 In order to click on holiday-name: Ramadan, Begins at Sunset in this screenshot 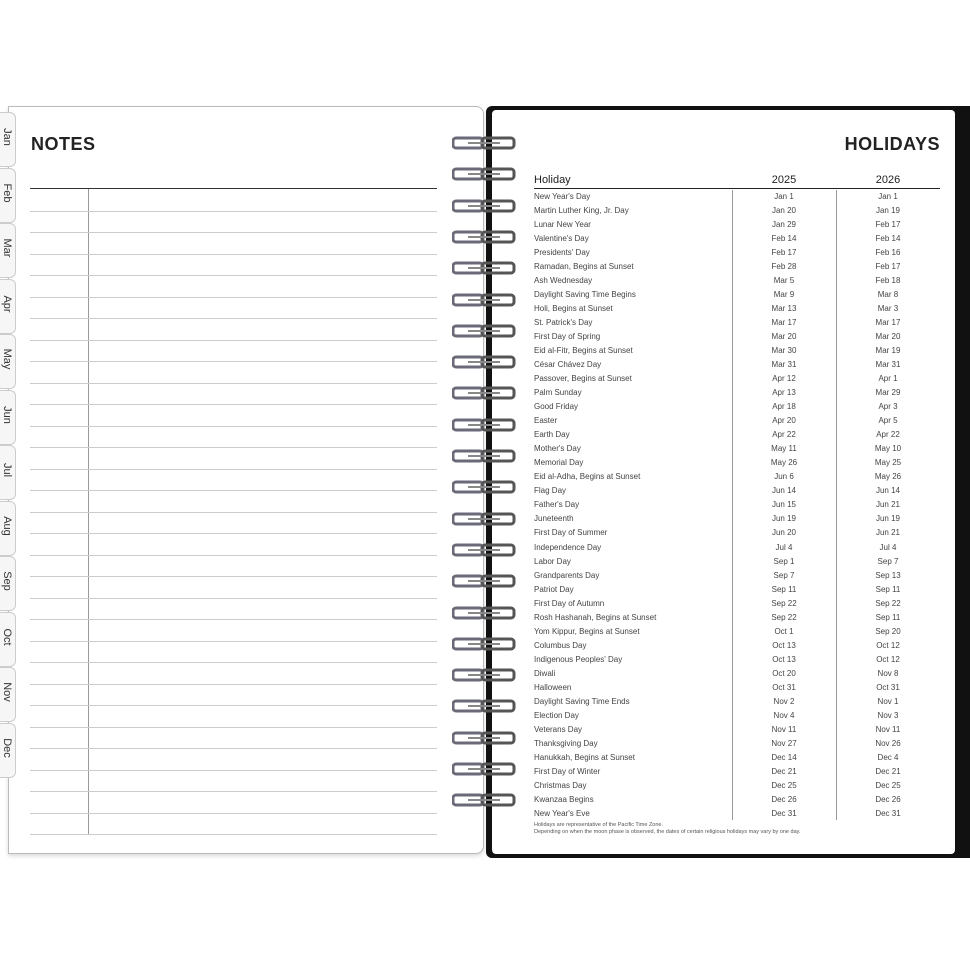, I will do `click(584, 267)`.